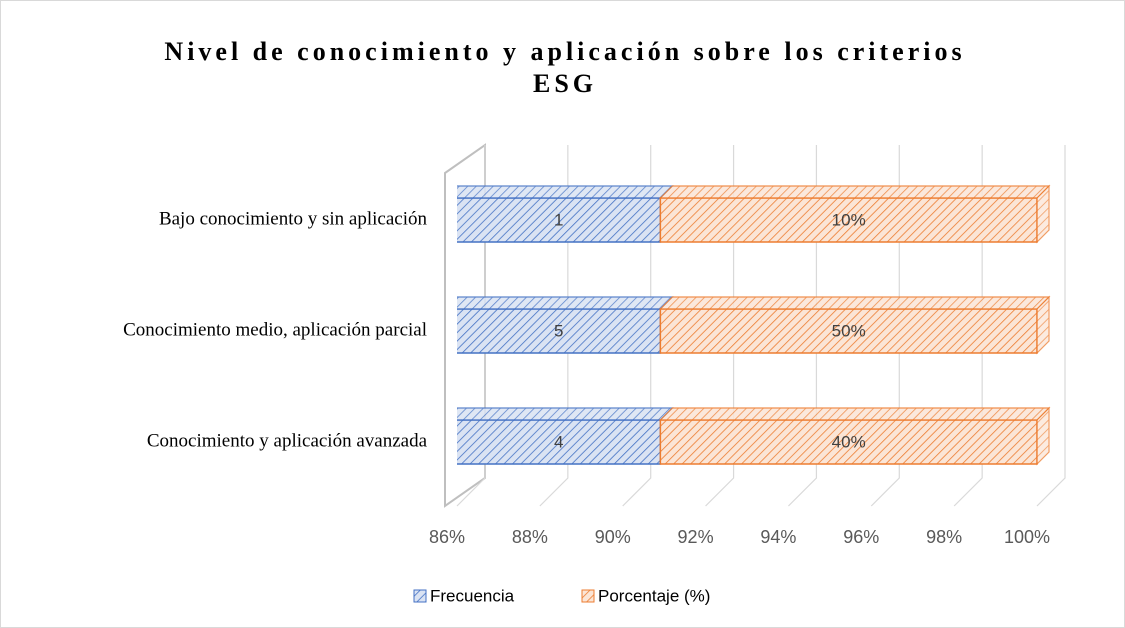  What do you see at coordinates (558, 441) in the screenshot?
I see `data-label: 4` at bounding box center [558, 441].